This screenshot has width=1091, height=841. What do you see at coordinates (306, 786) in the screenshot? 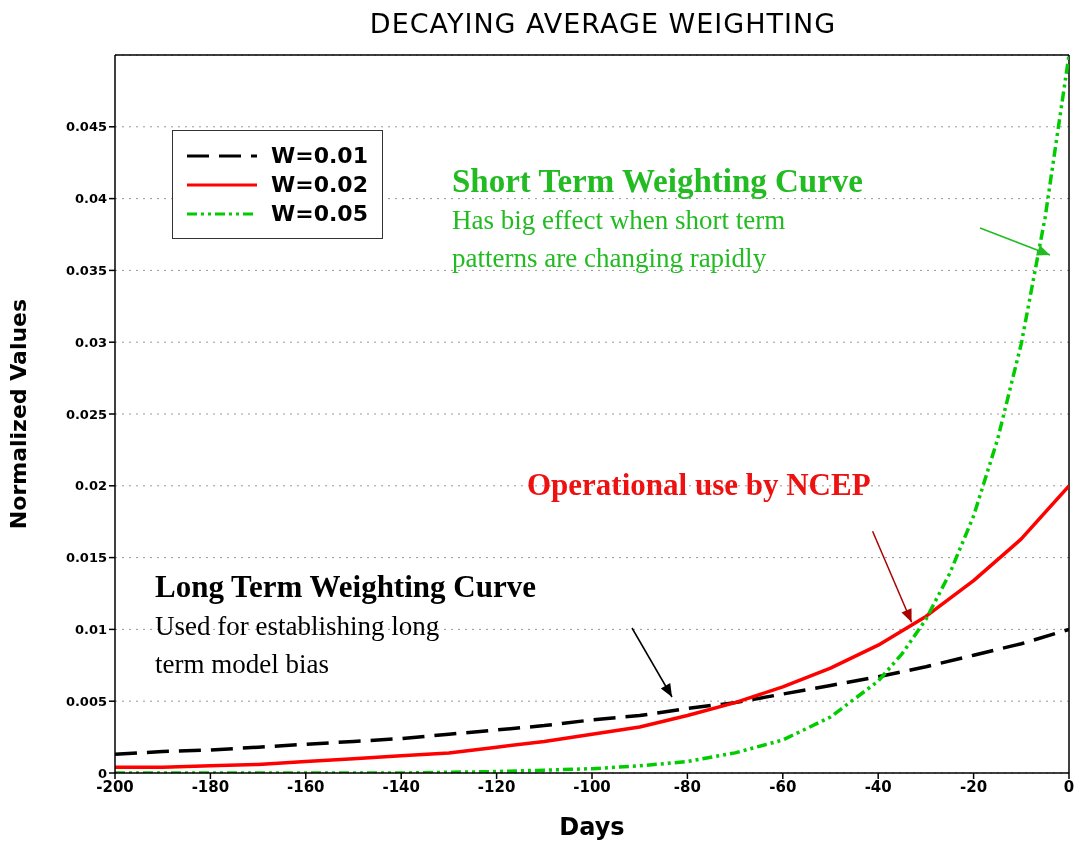
I see `x-tick-label: -160` at bounding box center [306, 786].